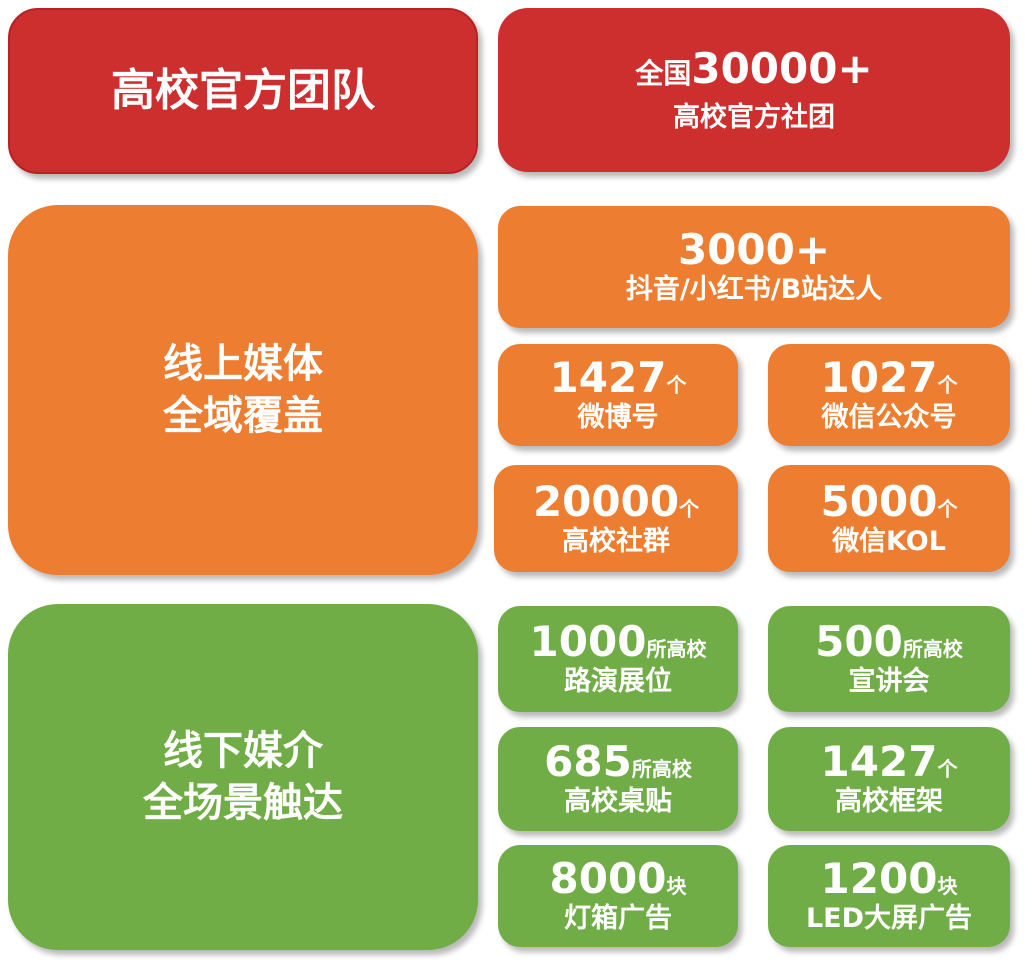 Image resolution: width=1025 pixels, height=970 pixels. I want to click on stat-label: 微信公众号, so click(889, 417).